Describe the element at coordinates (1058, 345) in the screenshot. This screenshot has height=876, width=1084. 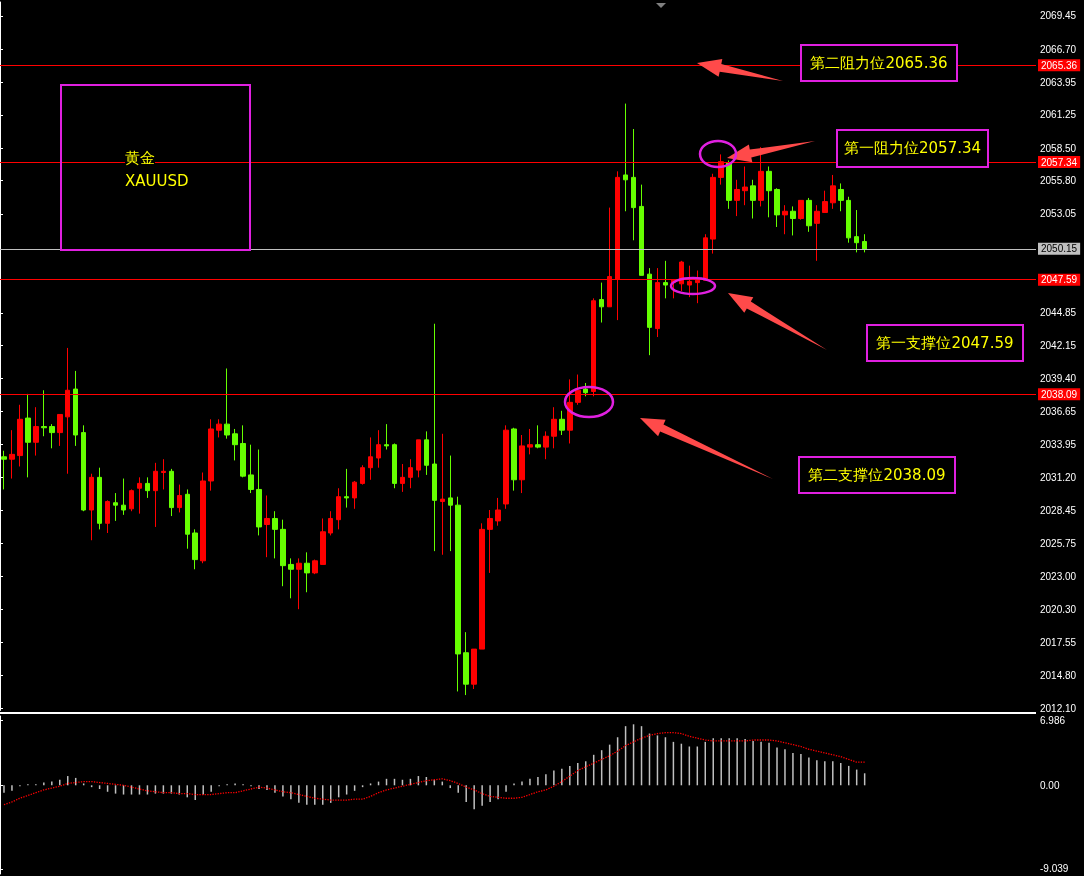
I see `y-tick-label: 2042.15` at that location.